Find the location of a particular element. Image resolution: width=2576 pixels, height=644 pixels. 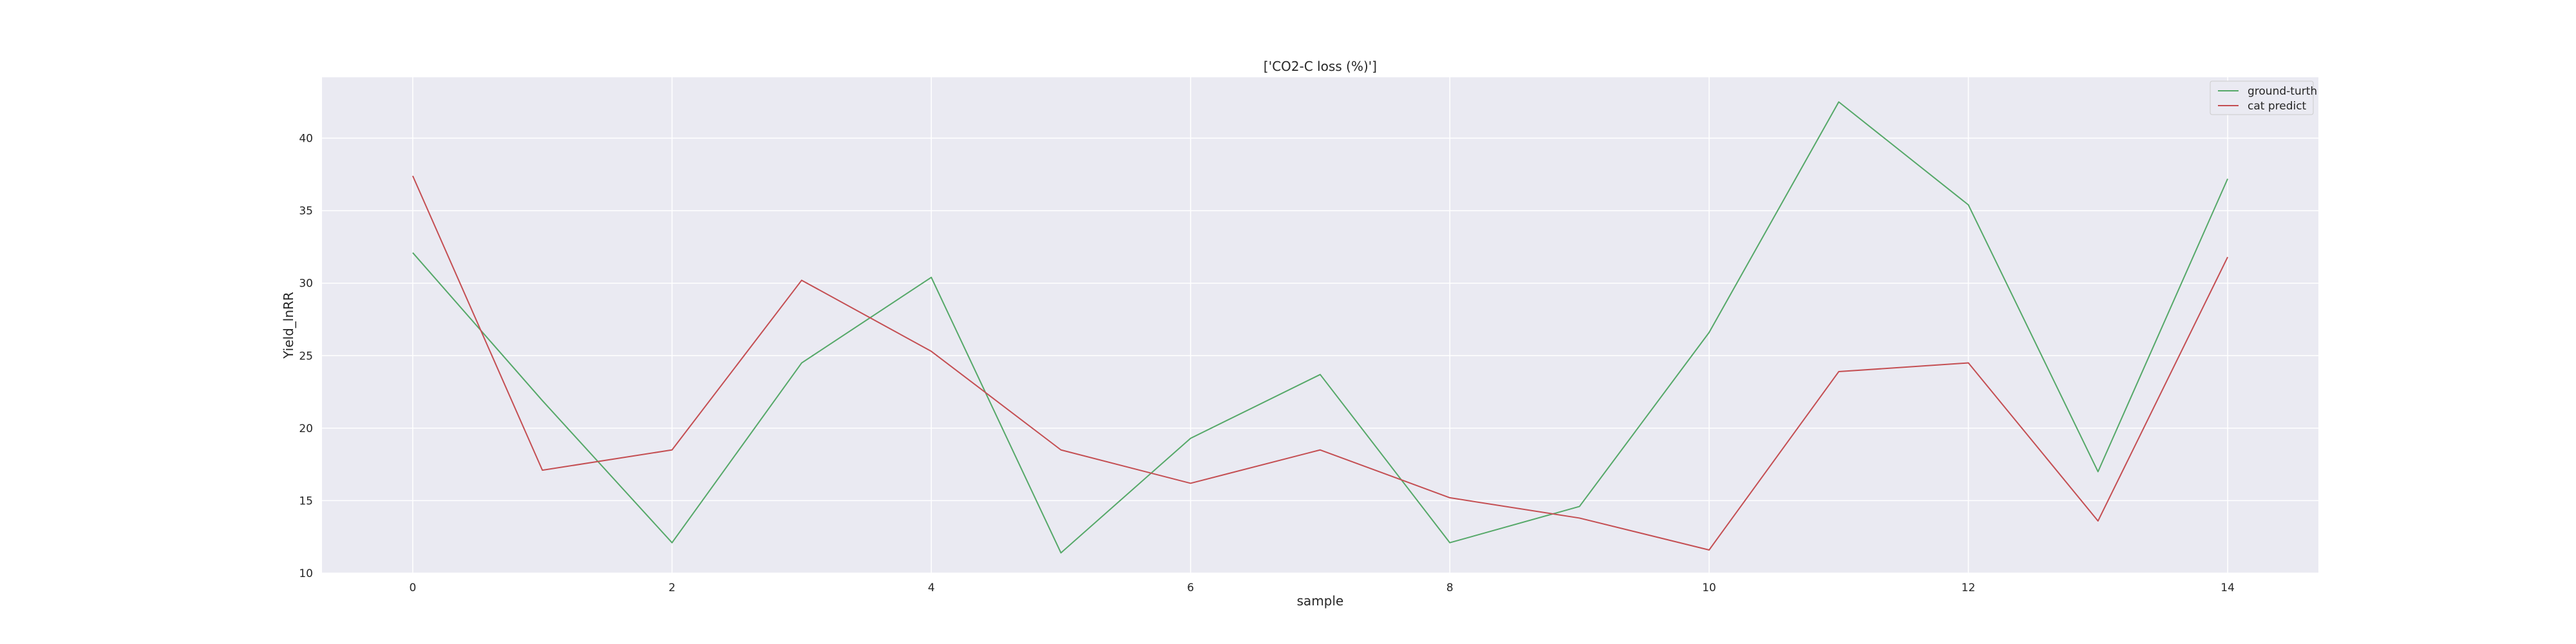

x-tick-label: 6 is located at coordinates (1190, 588).